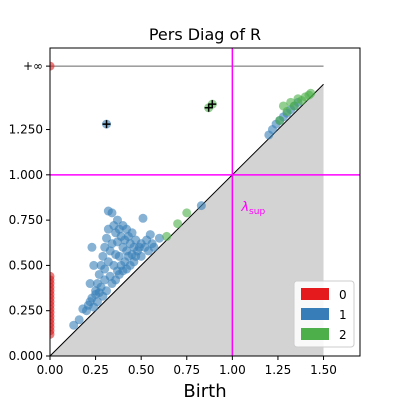 The height and width of the screenshot is (405, 400). Describe the element at coordinates (26, 356) in the screenshot. I see `y-tick-label: 0.000` at that location.